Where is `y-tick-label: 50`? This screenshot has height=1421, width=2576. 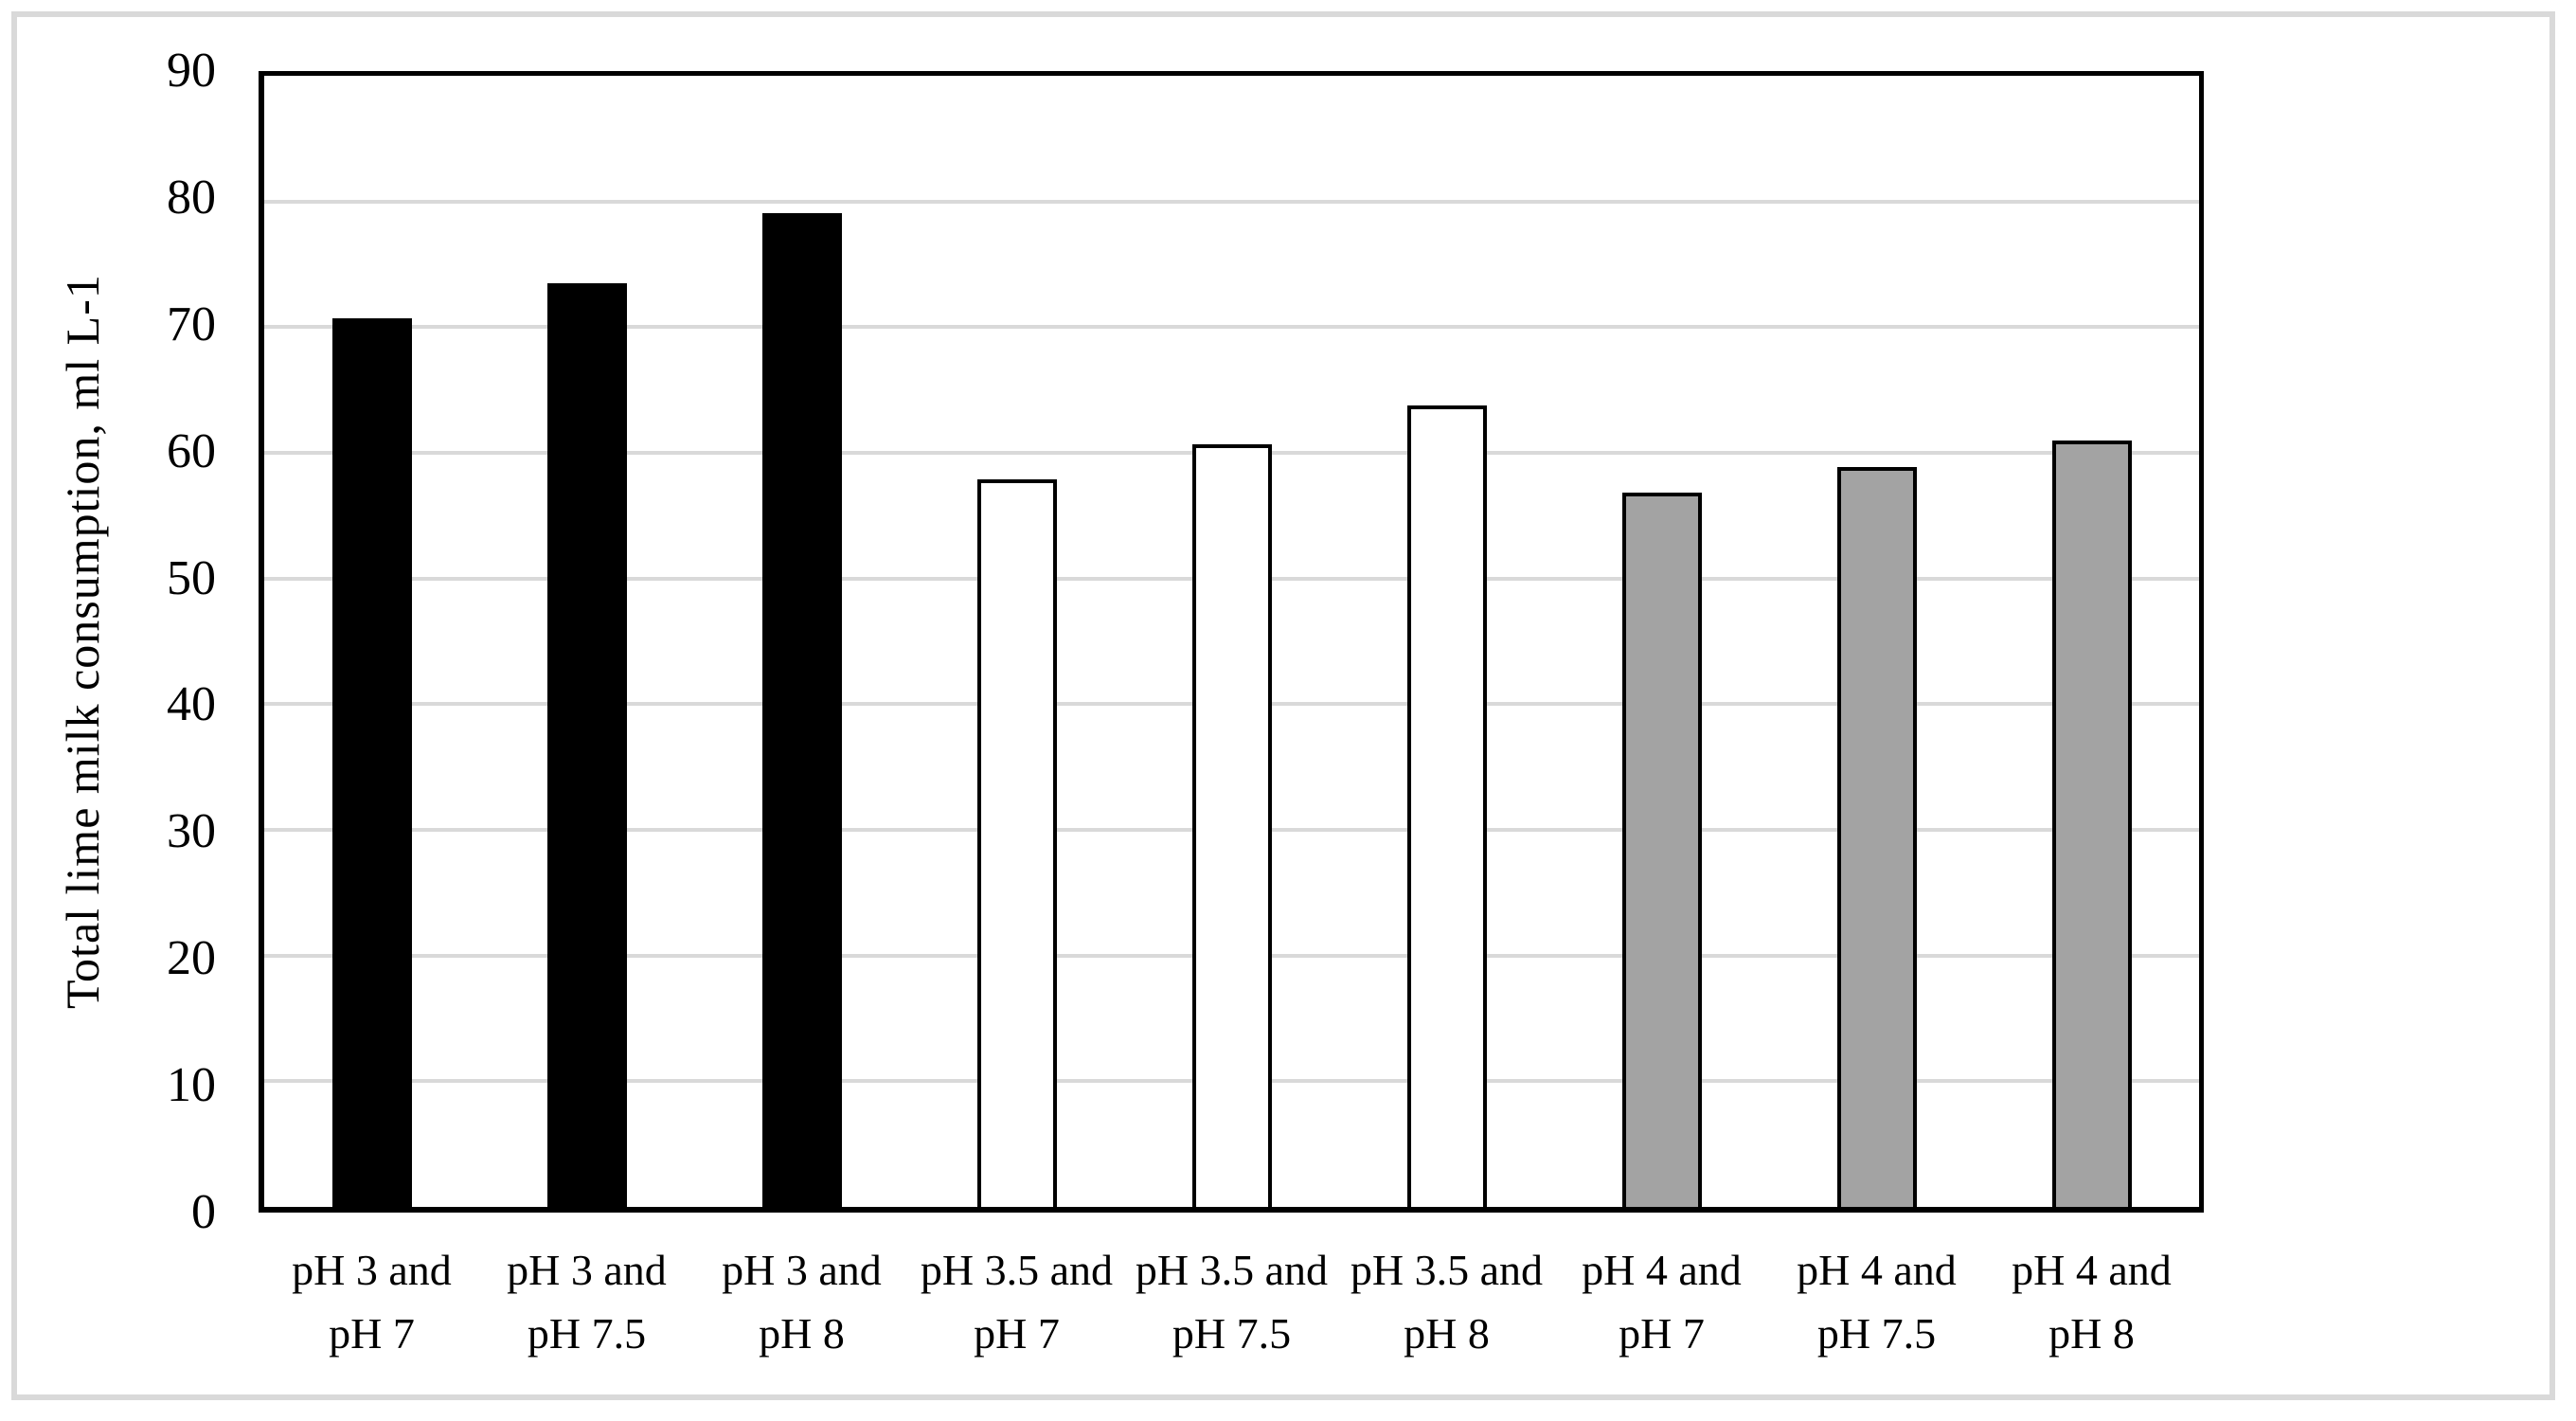 y-tick-label: 50 is located at coordinates (191, 577).